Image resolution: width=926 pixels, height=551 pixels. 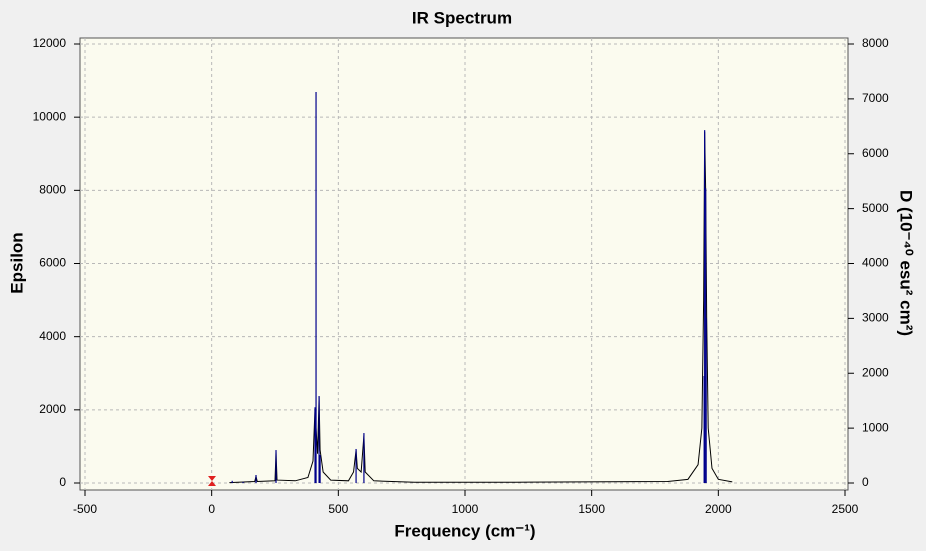 What do you see at coordinates (462, 17) in the screenshot?
I see `chart-title: IR Spectrum` at bounding box center [462, 17].